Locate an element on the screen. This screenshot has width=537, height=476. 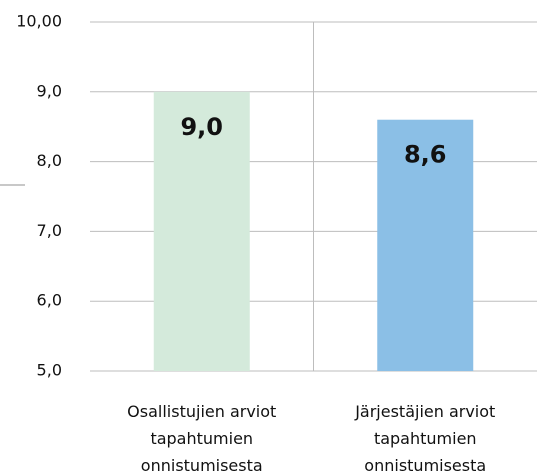
y-tick-label: 5,0 is located at coordinates (49, 370).